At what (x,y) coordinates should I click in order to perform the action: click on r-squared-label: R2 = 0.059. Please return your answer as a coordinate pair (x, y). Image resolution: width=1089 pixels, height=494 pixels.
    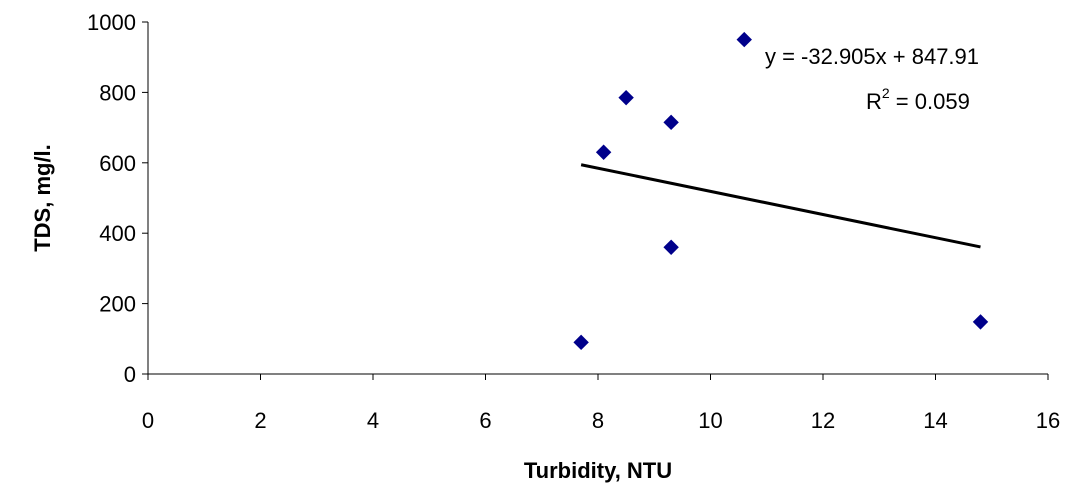
    Looking at the image, I should click on (918, 99).